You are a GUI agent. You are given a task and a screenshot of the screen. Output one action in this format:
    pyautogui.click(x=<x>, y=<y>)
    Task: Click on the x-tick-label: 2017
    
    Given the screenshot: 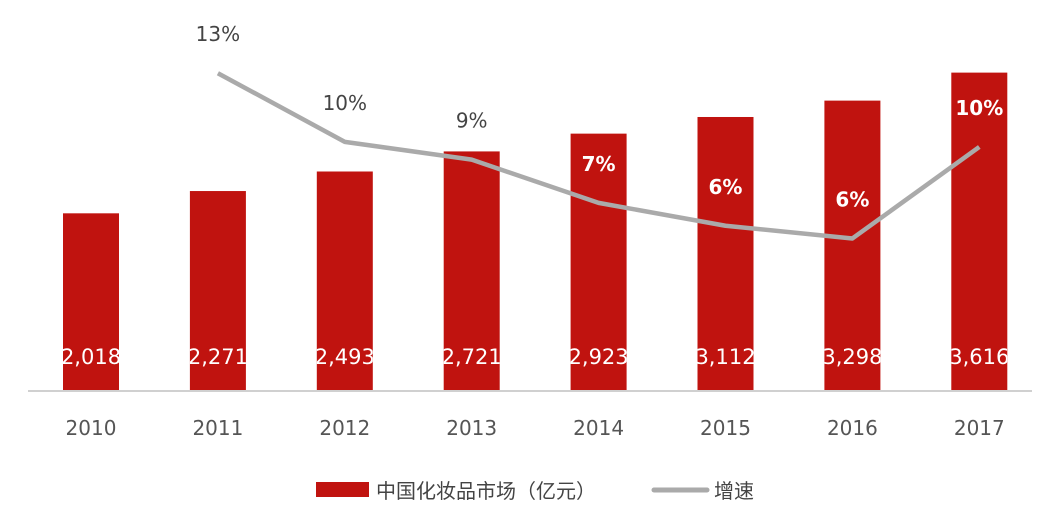 What is the action you would take?
    pyautogui.click(x=979, y=428)
    